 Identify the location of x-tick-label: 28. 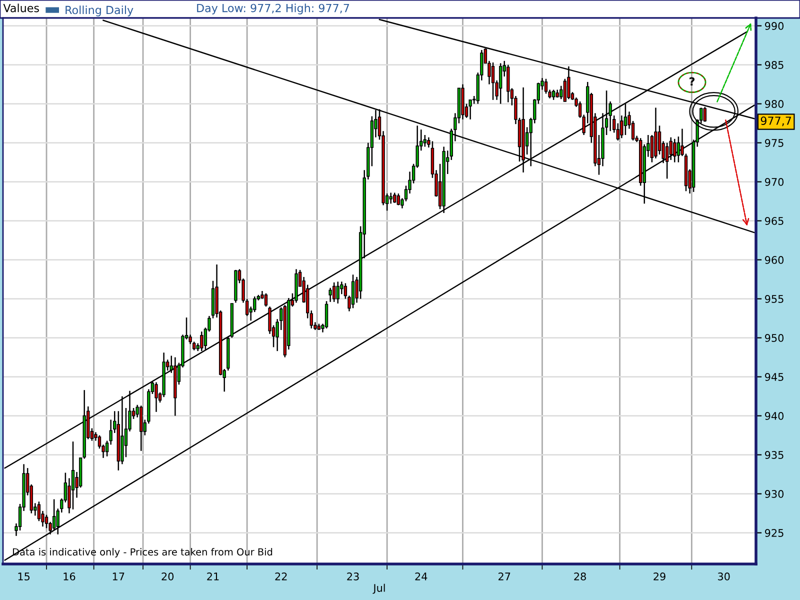
(580, 576).